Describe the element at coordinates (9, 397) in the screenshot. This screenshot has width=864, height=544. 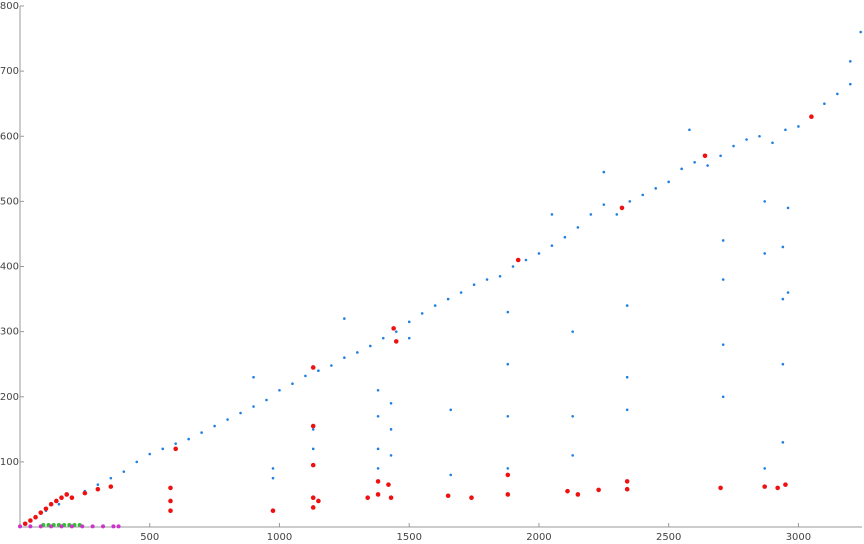
I see `y-tick-label: 200` at that location.